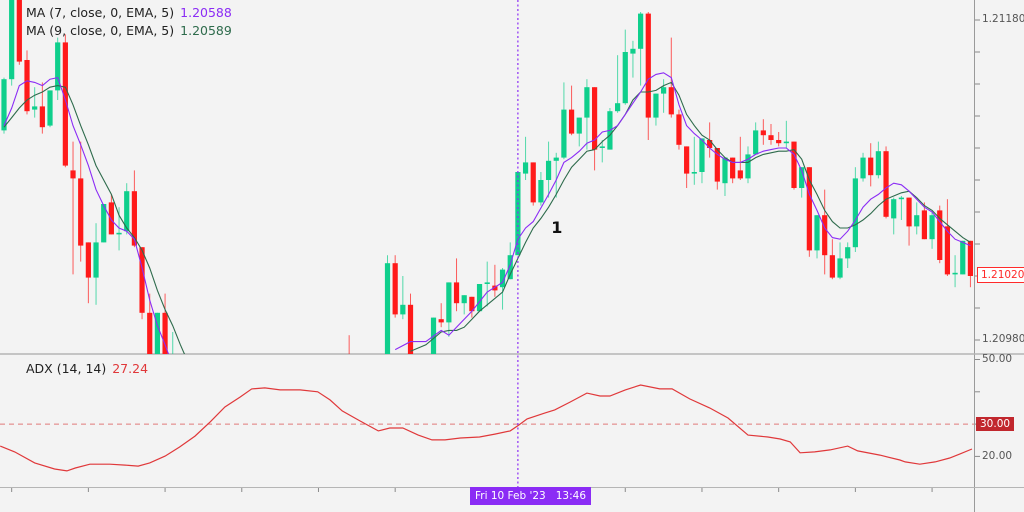 This screenshot has height=512, width=1024. What do you see at coordinates (100, 12) in the screenshot?
I see `ma7-label: MA (7, close, 0, EMA, 5)` at bounding box center [100, 12].